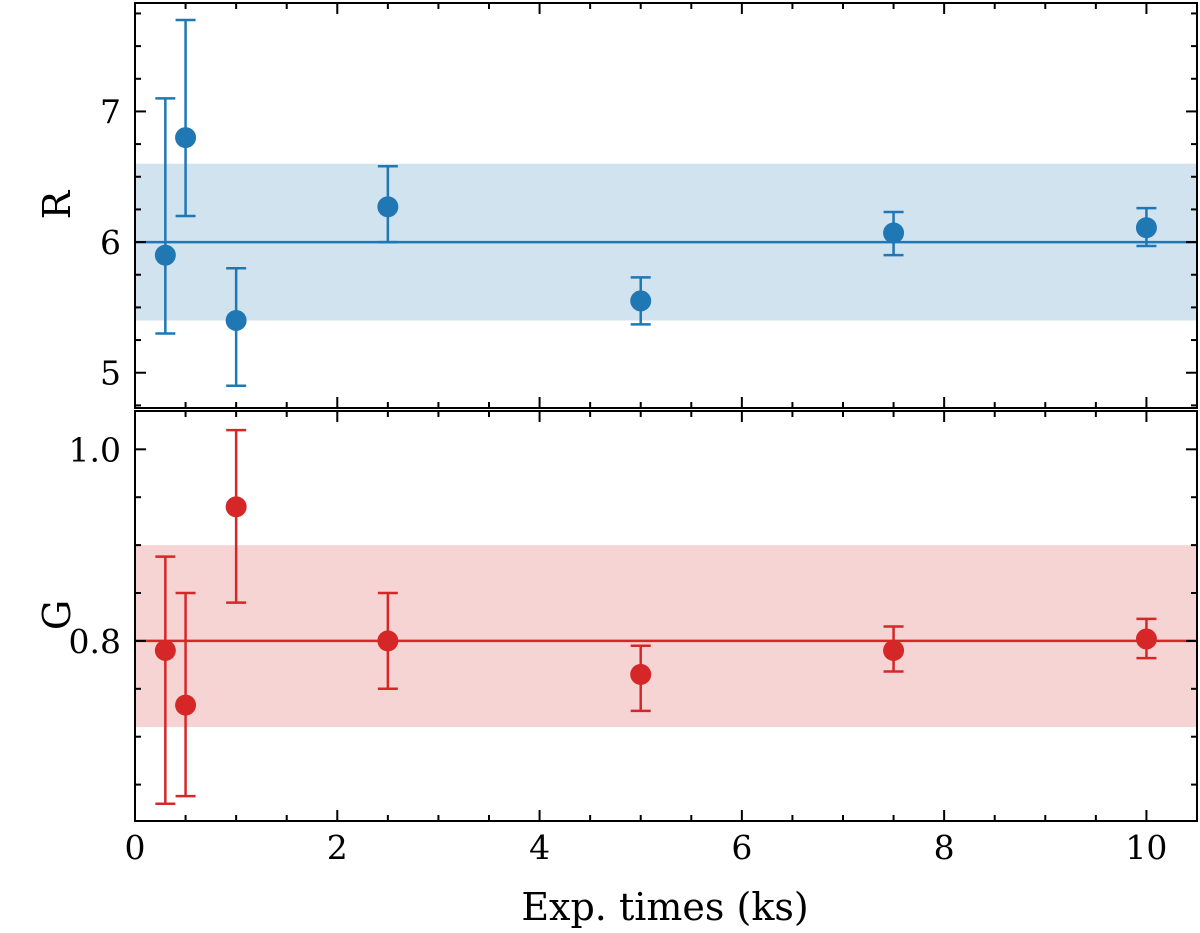  Describe the element at coordinates (110, 242) in the screenshot. I see `y-tick-label: 6` at that location.